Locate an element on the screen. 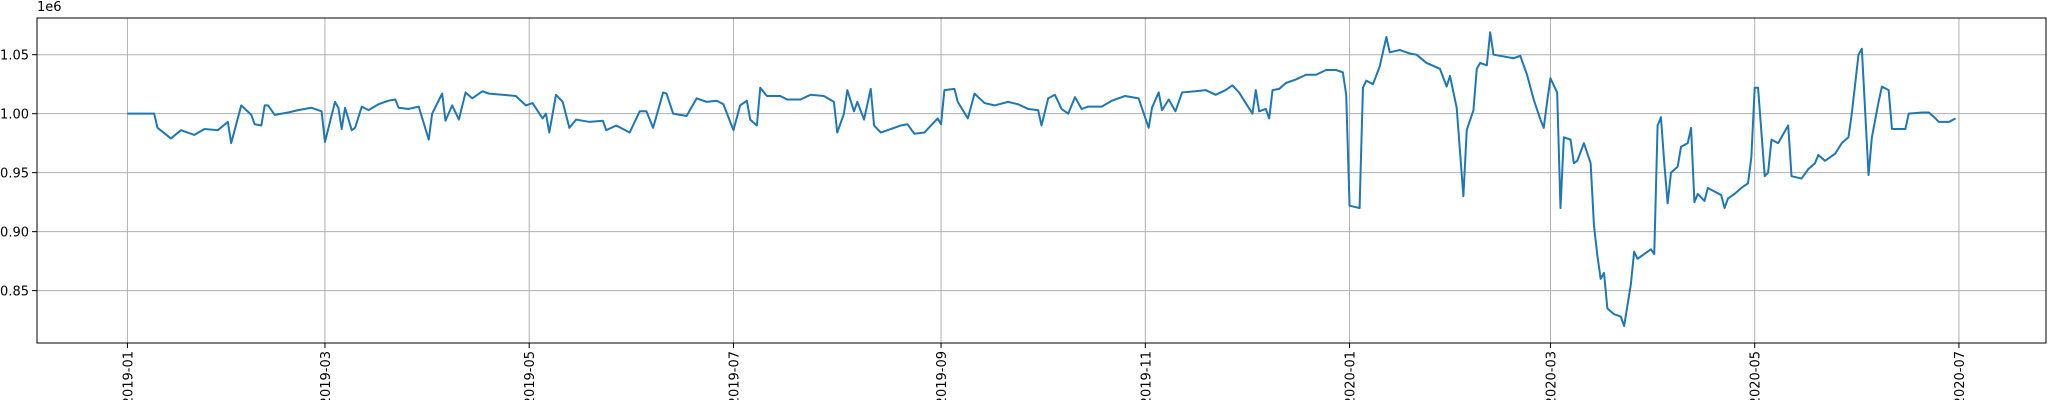 The image size is (2052, 400). x-tick-label: 2019-03 is located at coordinates (326, 375).